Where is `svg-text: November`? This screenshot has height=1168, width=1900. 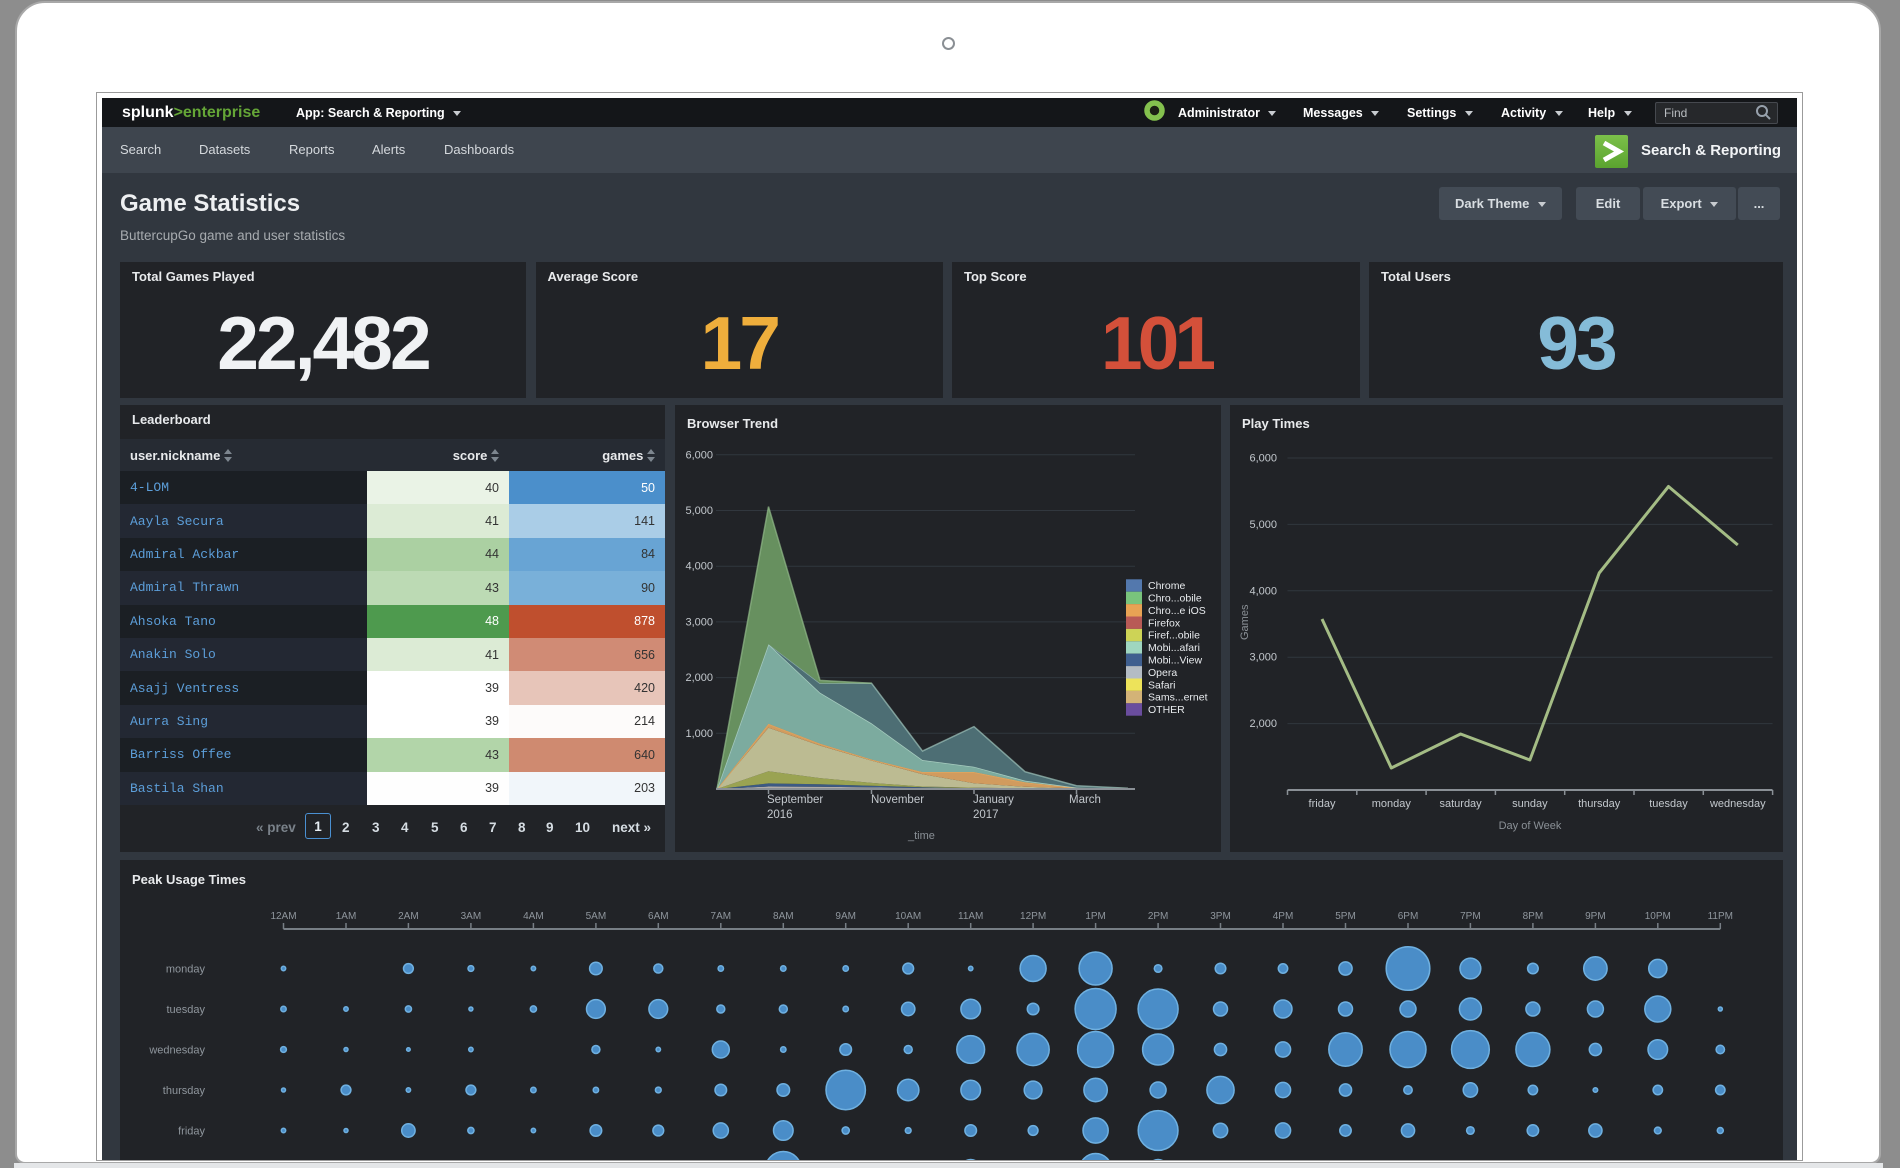 svg-text: November is located at coordinates (897, 800).